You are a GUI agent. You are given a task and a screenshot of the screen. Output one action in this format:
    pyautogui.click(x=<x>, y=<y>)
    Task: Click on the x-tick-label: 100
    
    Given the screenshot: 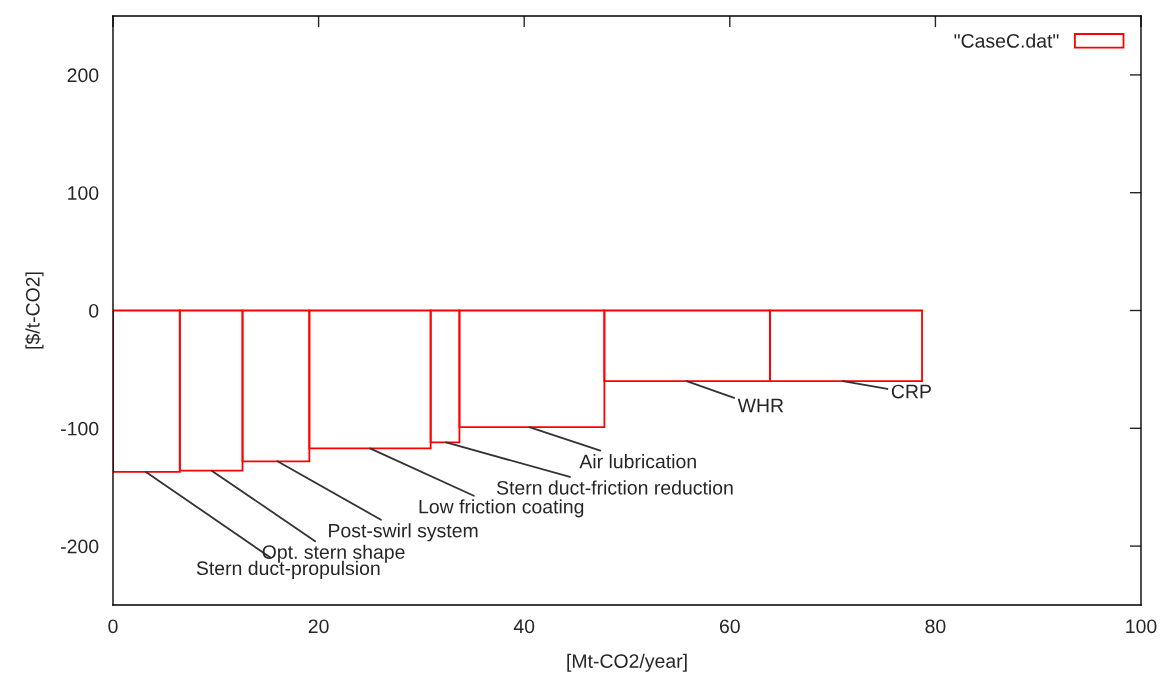 What is the action you would take?
    pyautogui.click(x=1141, y=626)
    